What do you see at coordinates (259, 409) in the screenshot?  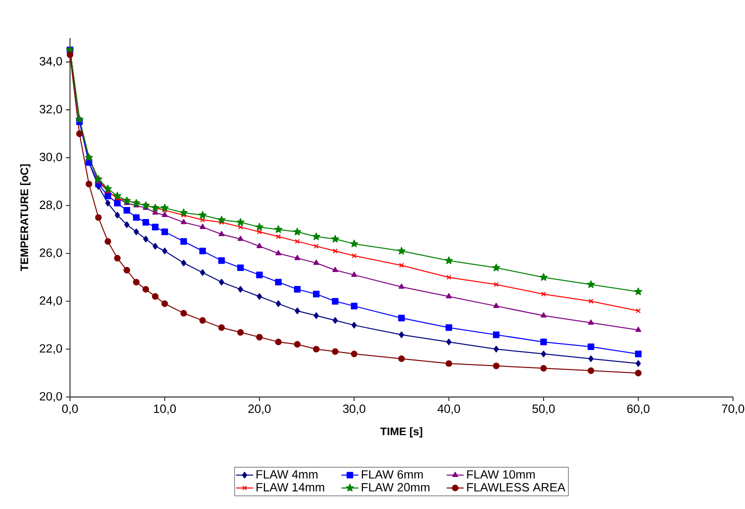 I see `x-tick-label: 20,0` at bounding box center [259, 409].